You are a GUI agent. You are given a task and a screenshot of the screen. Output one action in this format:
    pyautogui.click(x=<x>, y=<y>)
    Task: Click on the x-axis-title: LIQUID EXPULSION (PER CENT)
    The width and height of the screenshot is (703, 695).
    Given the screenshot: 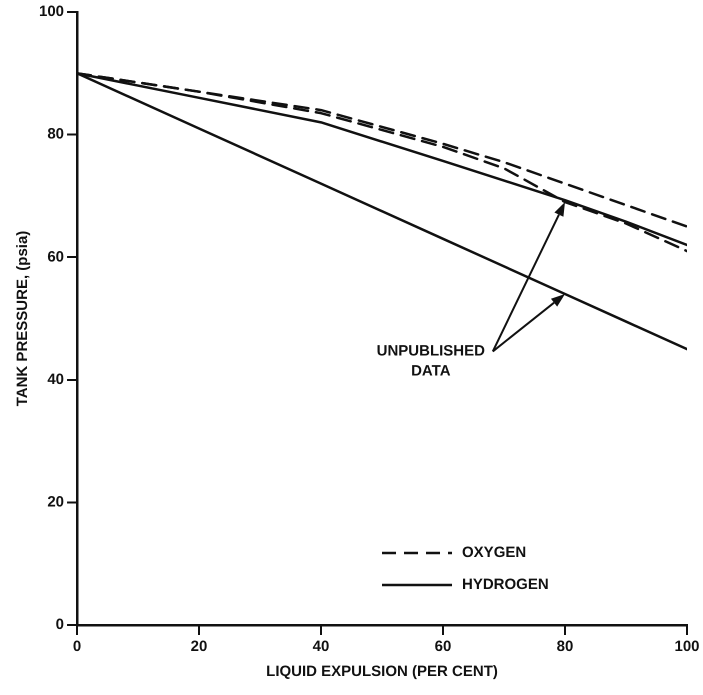 What is the action you would take?
    pyautogui.click(x=382, y=671)
    